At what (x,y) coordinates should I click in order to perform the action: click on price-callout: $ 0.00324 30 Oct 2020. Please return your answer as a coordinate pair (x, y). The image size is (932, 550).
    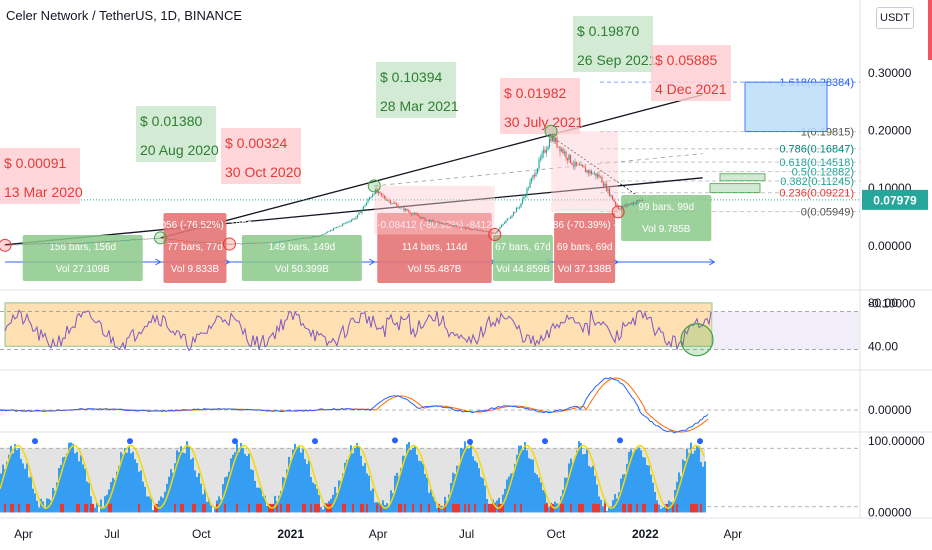
    Looking at the image, I should click on (261, 189).